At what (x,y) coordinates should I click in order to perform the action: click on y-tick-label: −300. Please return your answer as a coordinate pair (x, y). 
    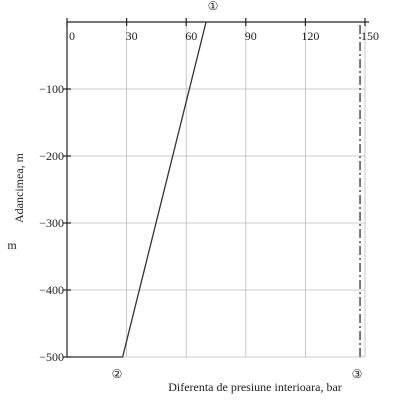
    Looking at the image, I should click on (51, 223).